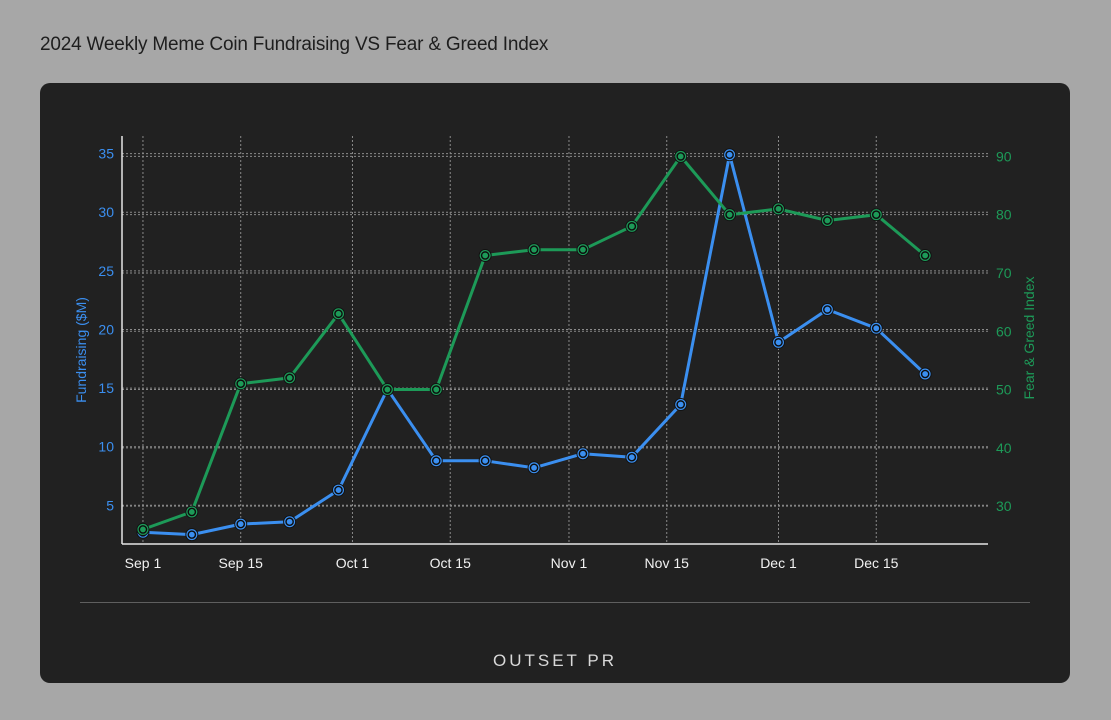 The height and width of the screenshot is (720, 1111). I want to click on y-axis-right-label: Fear & Greed Index, so click(1029, 338).